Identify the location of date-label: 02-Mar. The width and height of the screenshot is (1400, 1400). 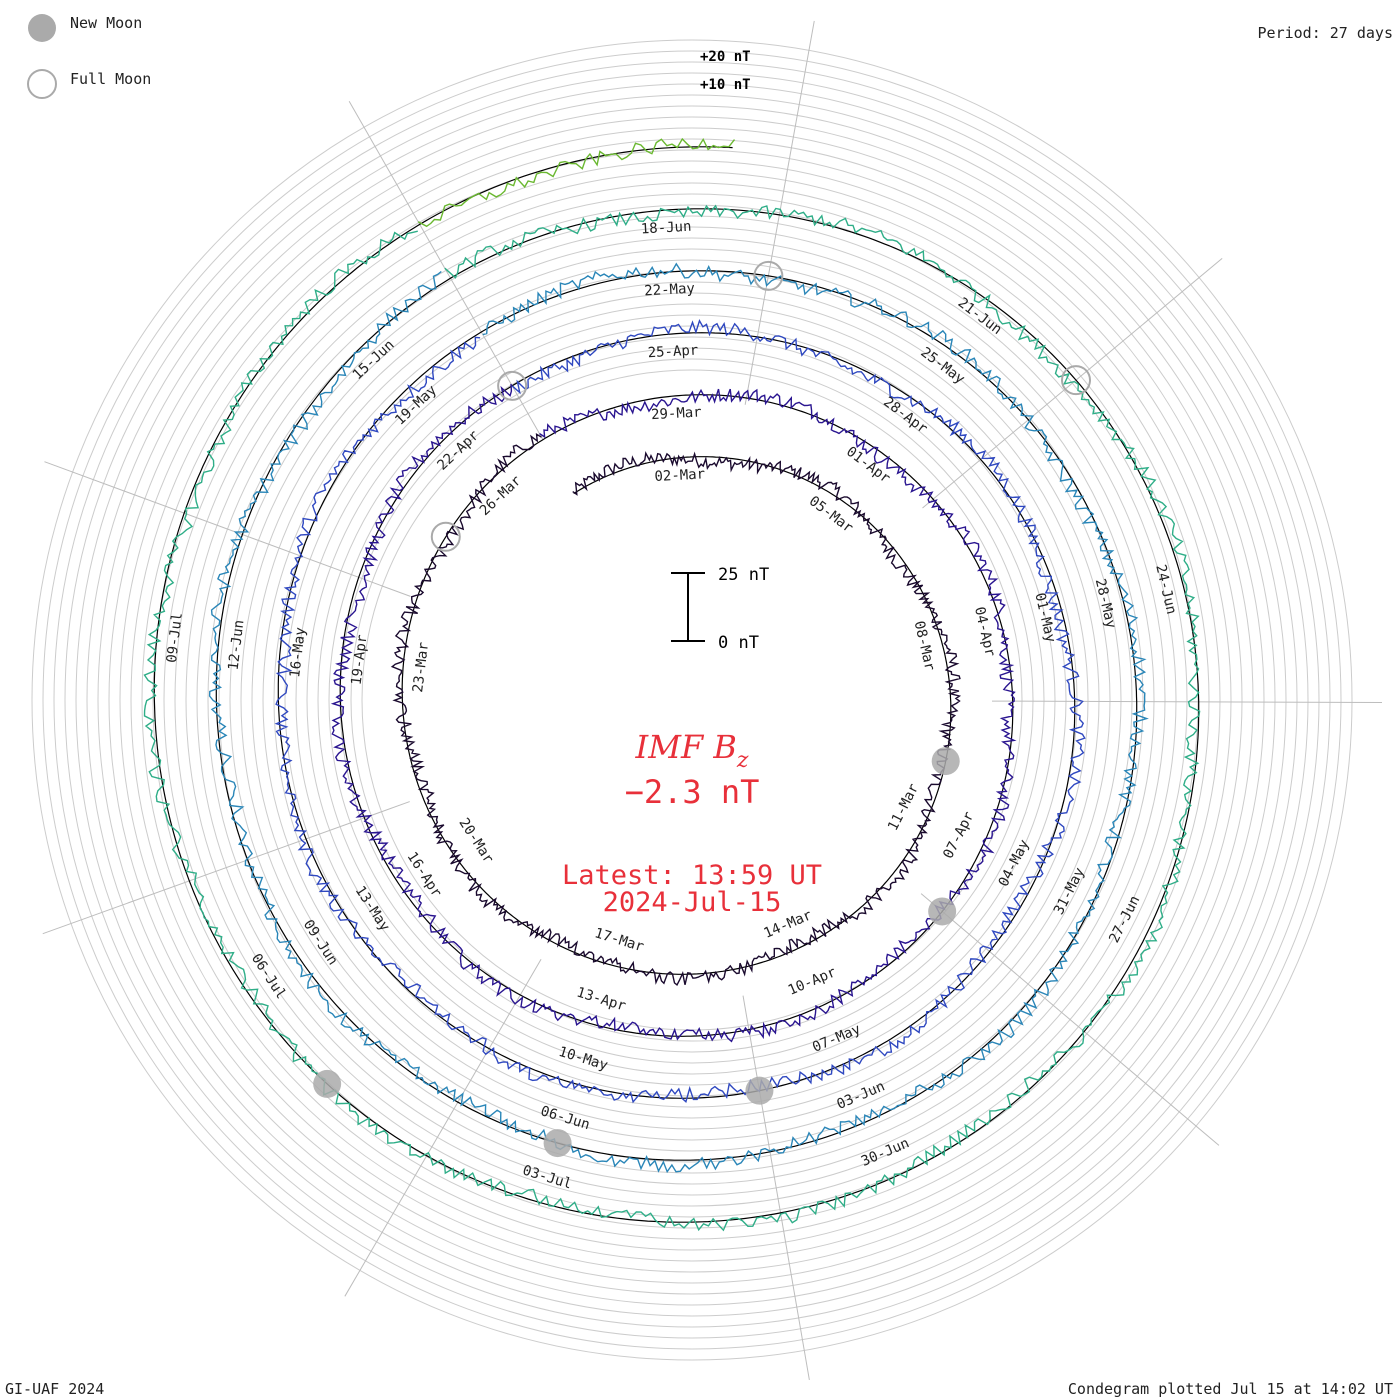
(679, 475).